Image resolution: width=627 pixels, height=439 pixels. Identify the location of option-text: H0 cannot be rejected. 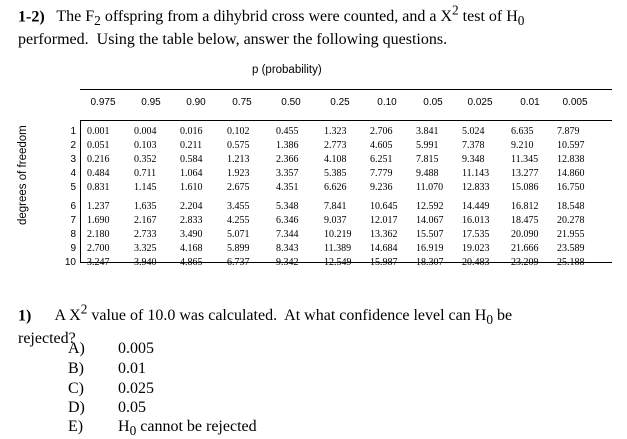
(187, 428).